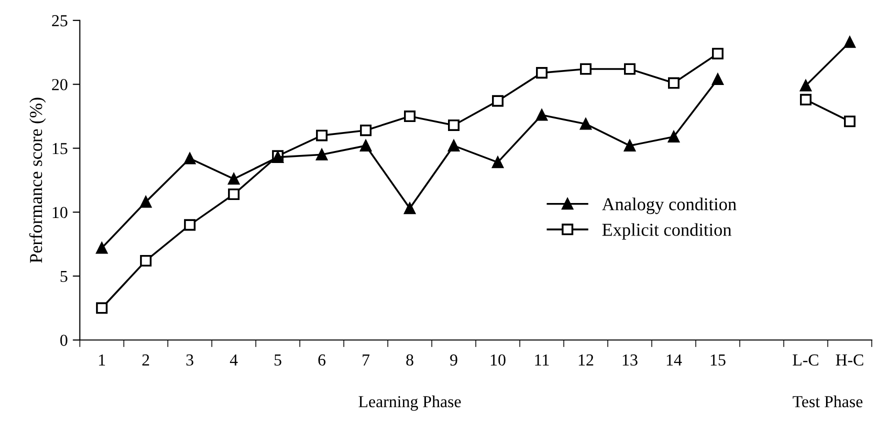 This screenshot has height=425, width=877. Describe the element at coordinates (190, 360) in the screenshot. I see `x-tick-label: 3` at that location.